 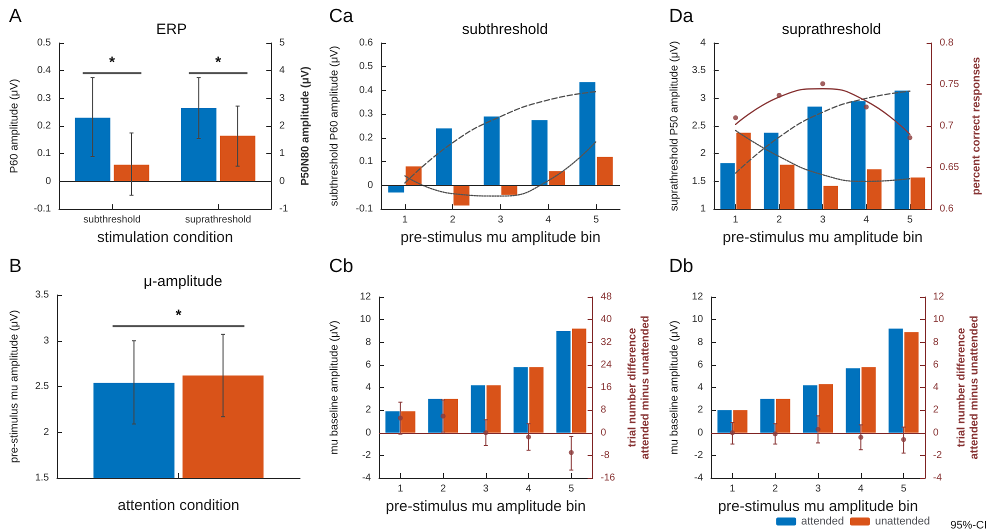 What do you see at coordinates (505, 29) in the screenshot?
I see `chart-subtitle: subthreshold` at bounding box center [505, 29].